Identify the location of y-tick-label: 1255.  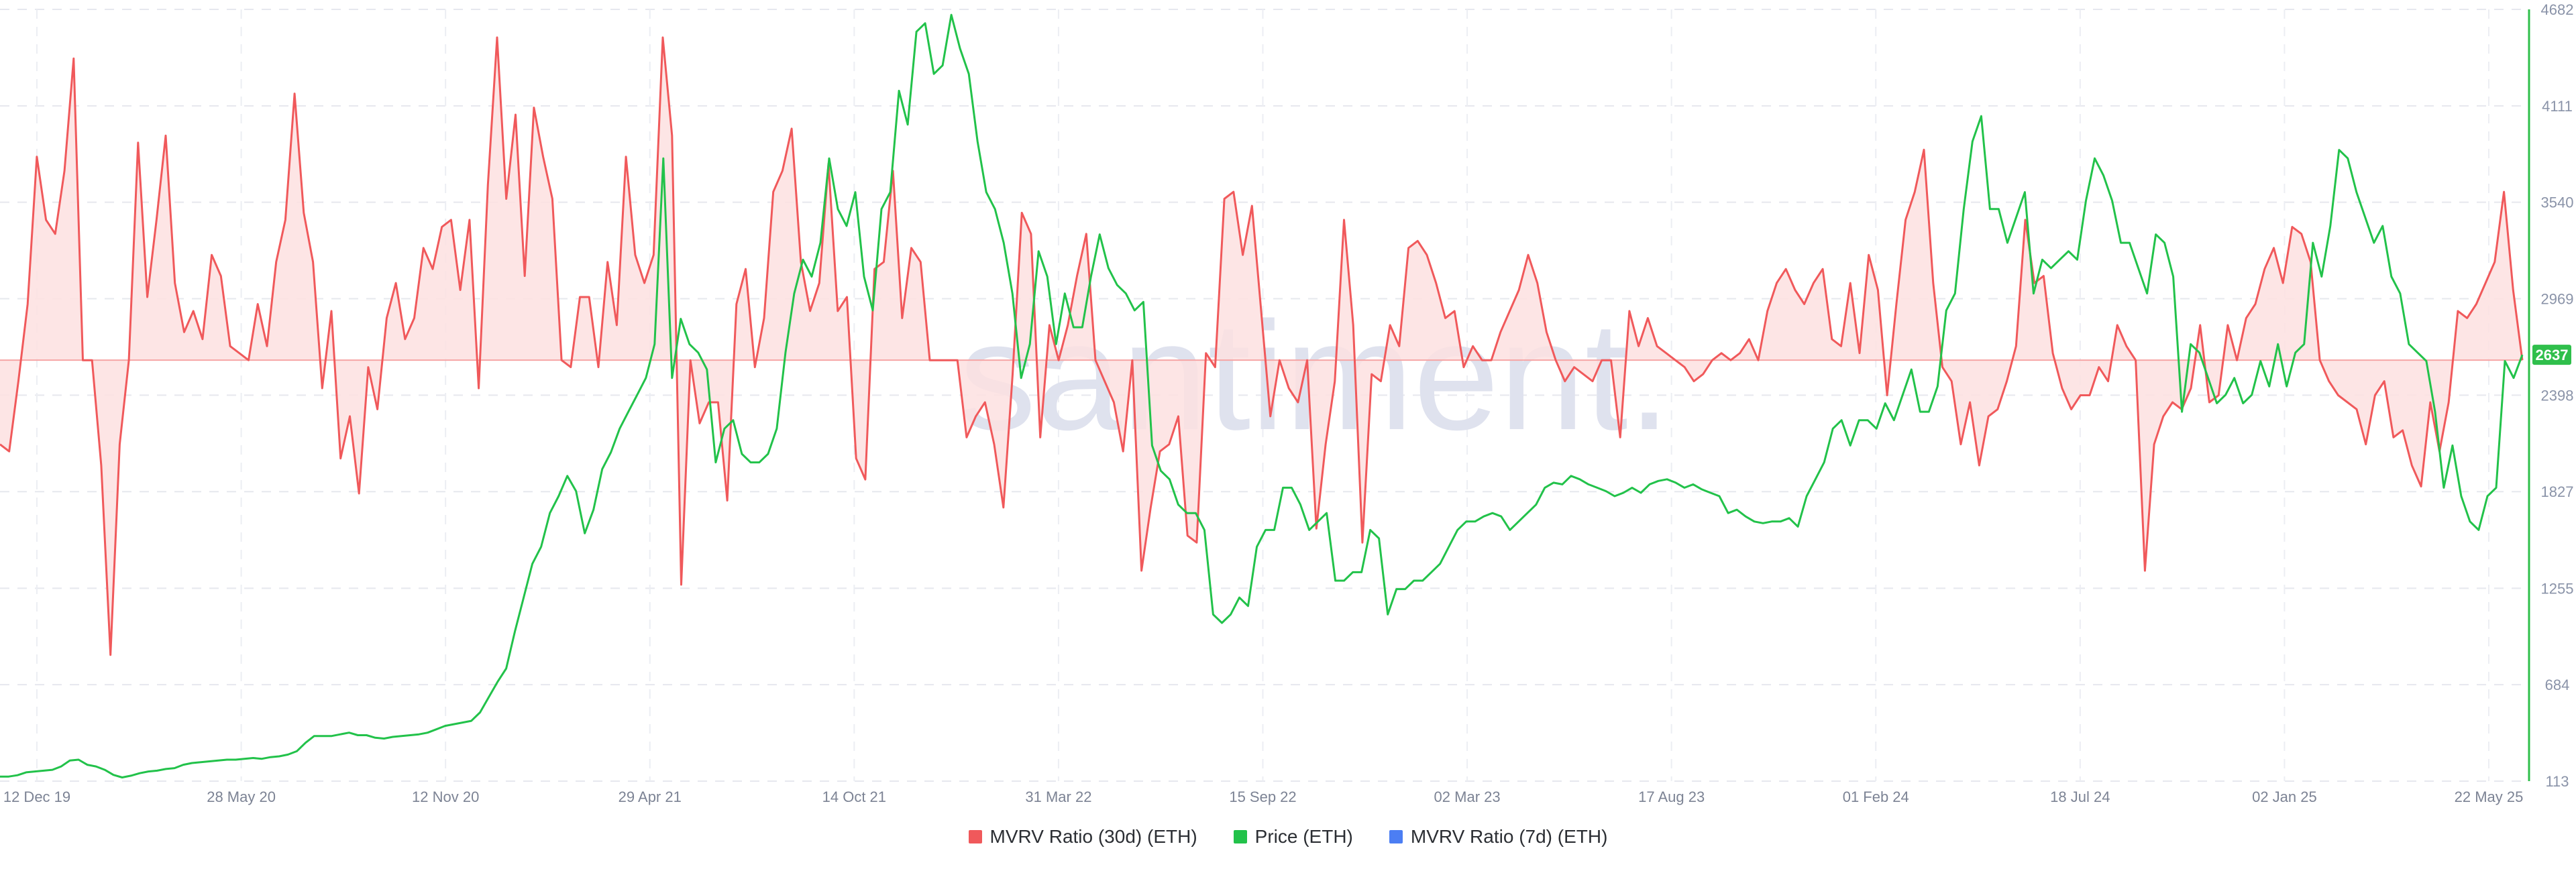
(2557, 588).